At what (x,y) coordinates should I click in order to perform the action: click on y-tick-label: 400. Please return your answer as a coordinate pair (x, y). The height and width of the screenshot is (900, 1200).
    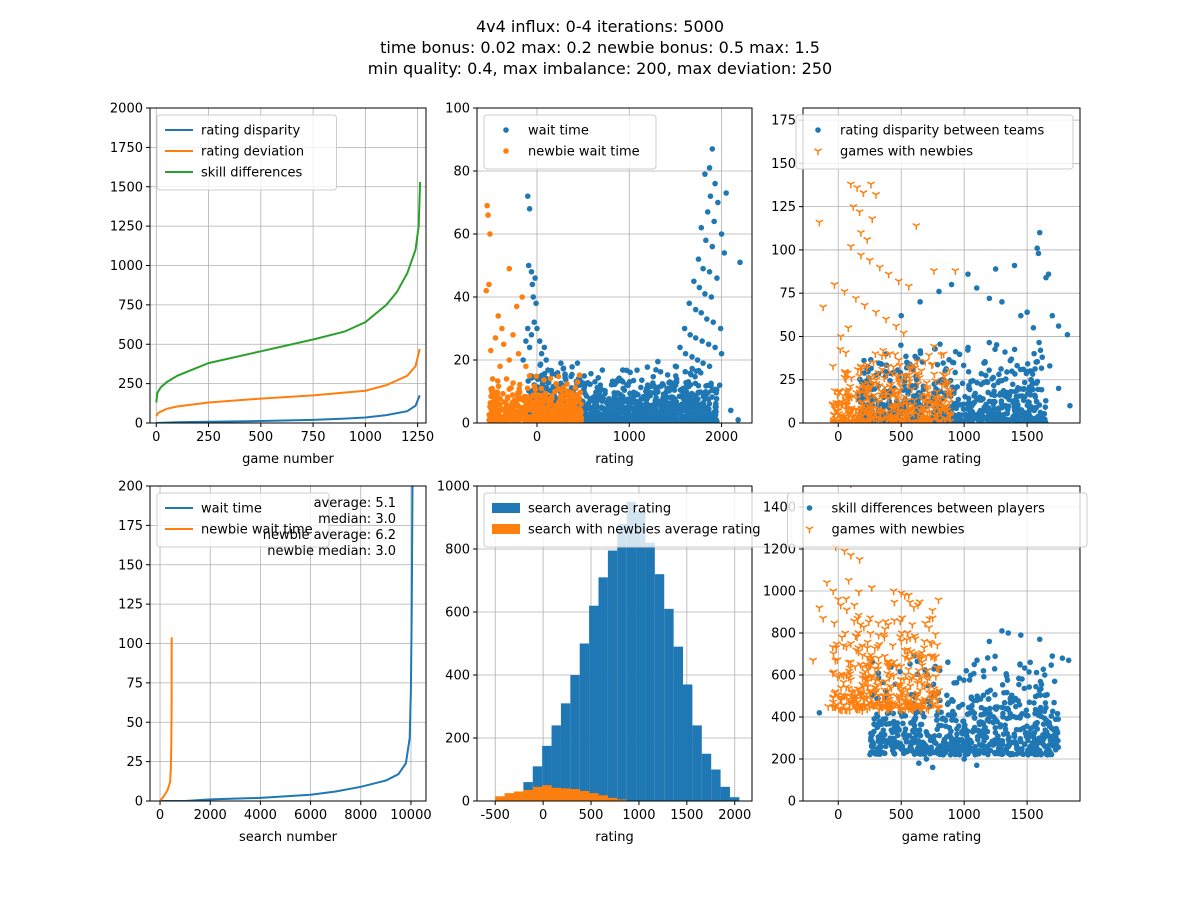
    Looking at the image, I should click on (457, 676).